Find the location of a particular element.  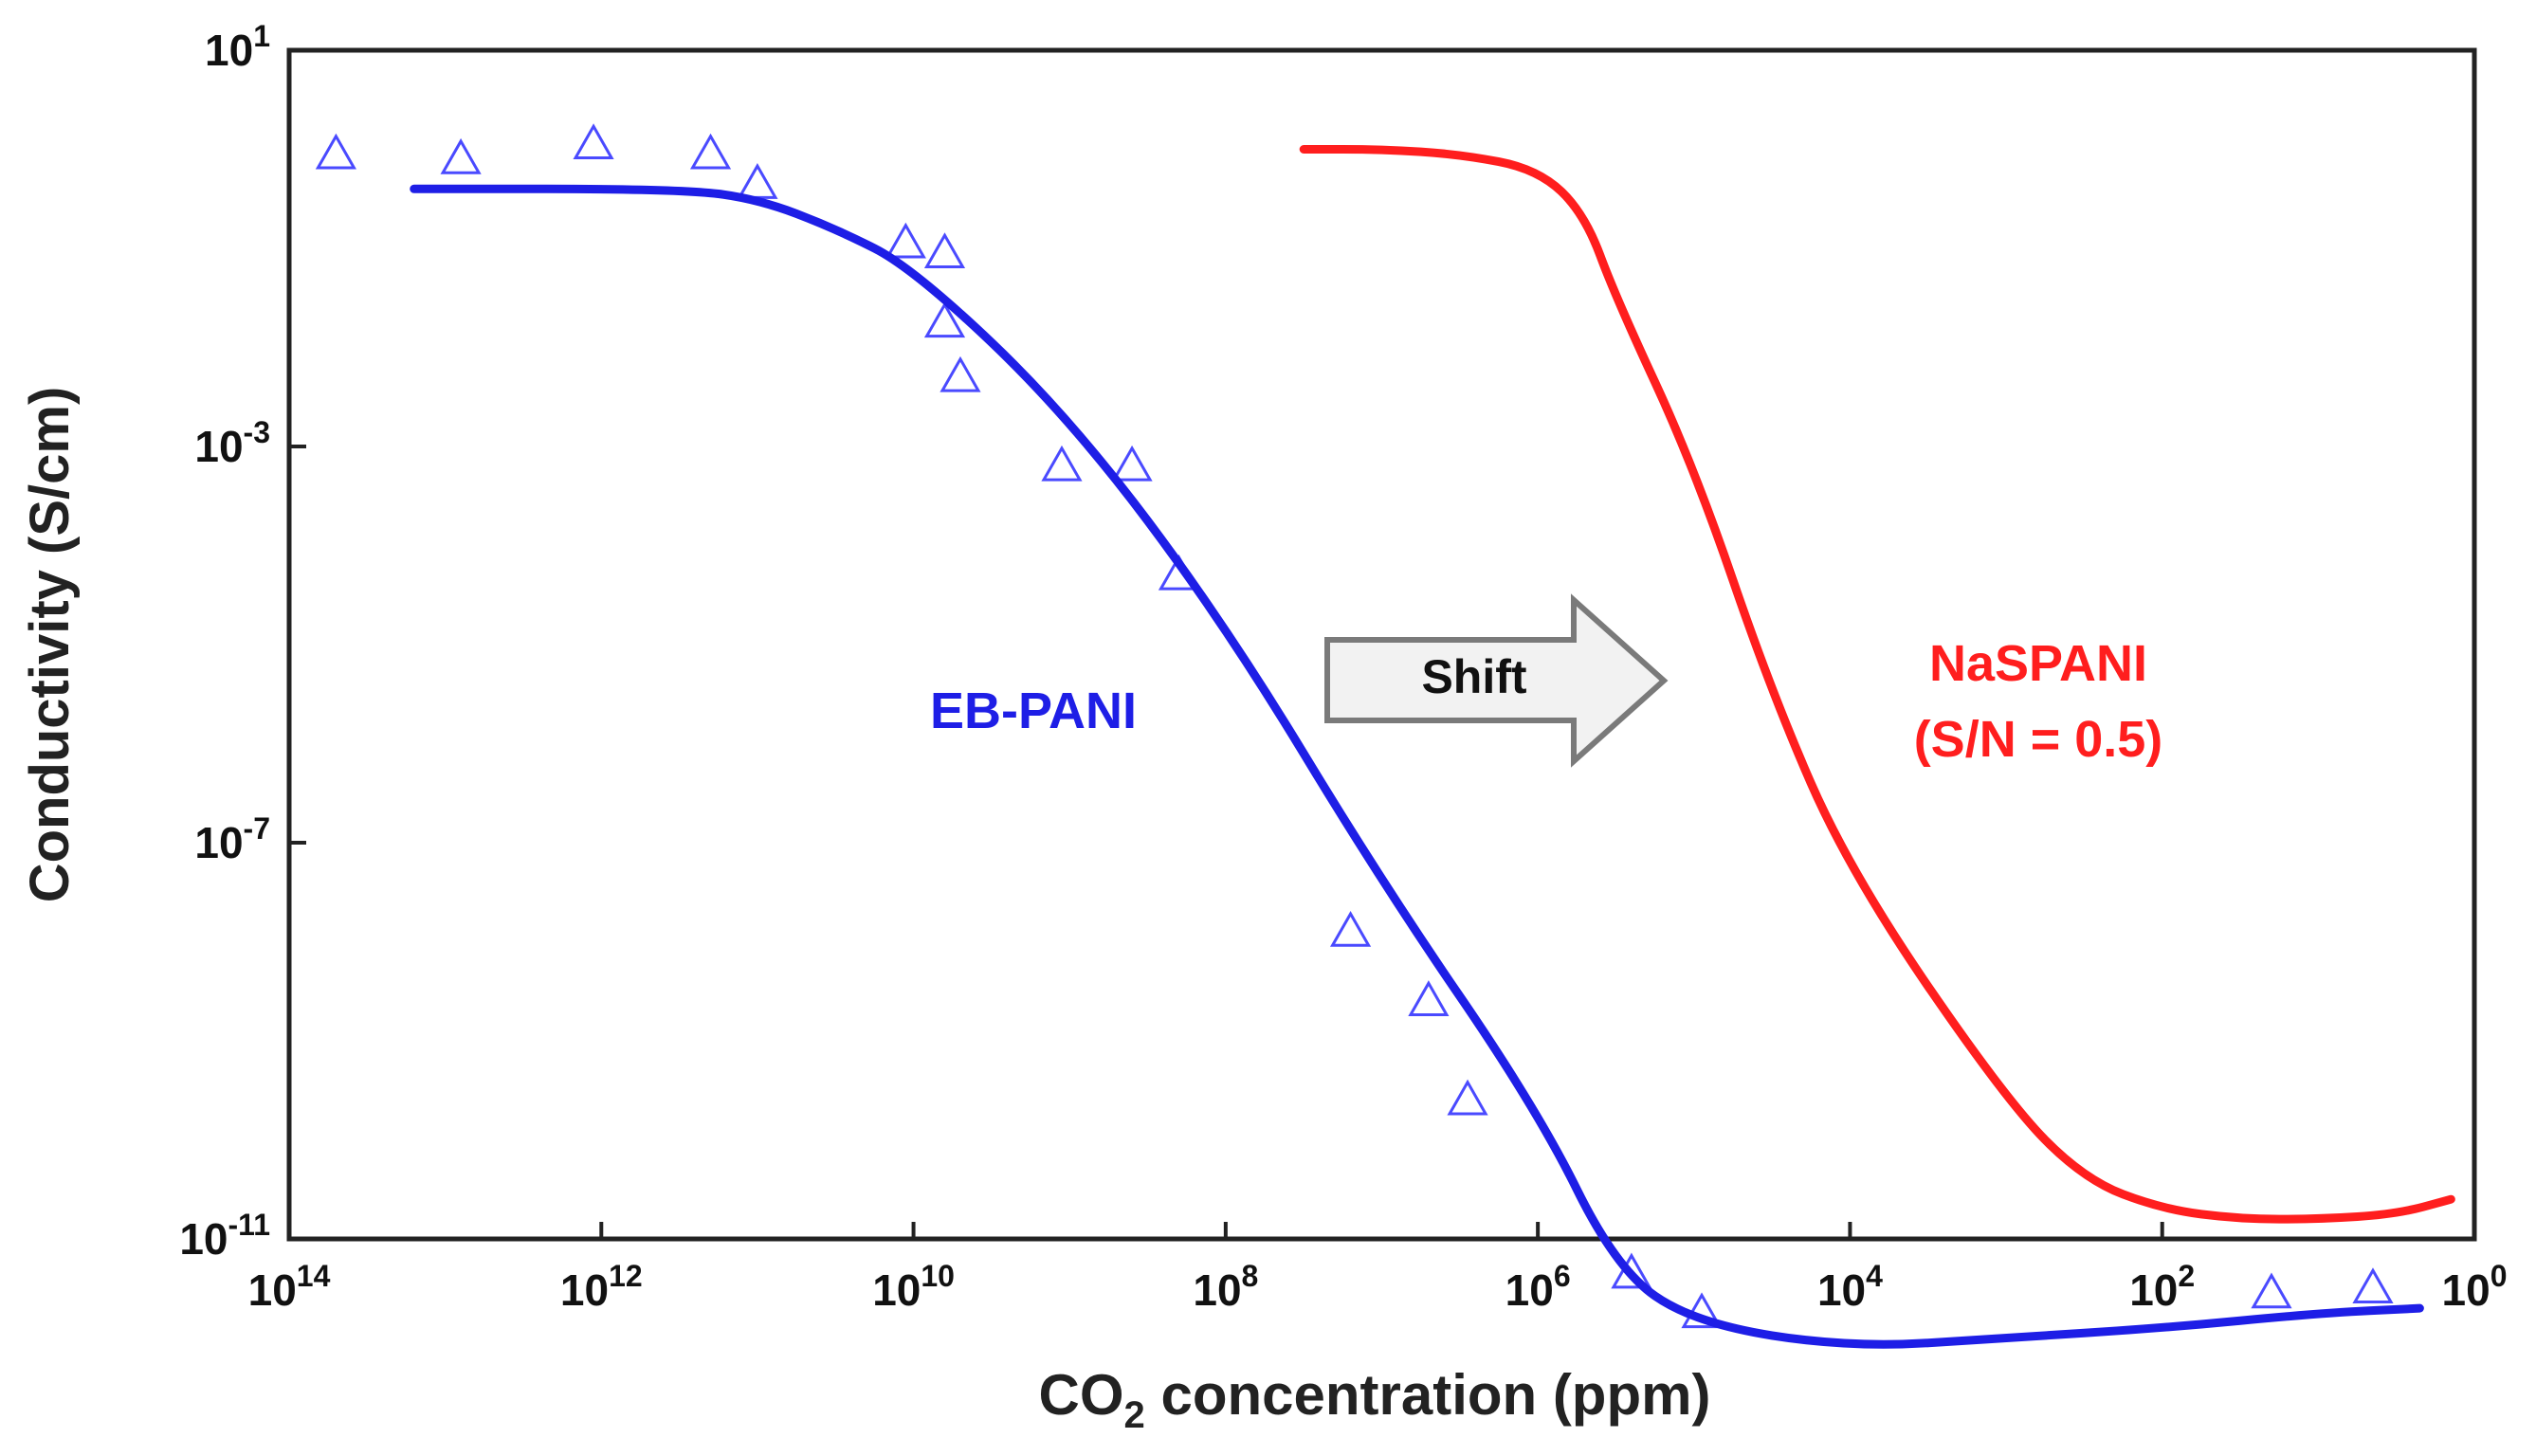

y-tick-label: 10¹ is located at coordinates (237, 47).